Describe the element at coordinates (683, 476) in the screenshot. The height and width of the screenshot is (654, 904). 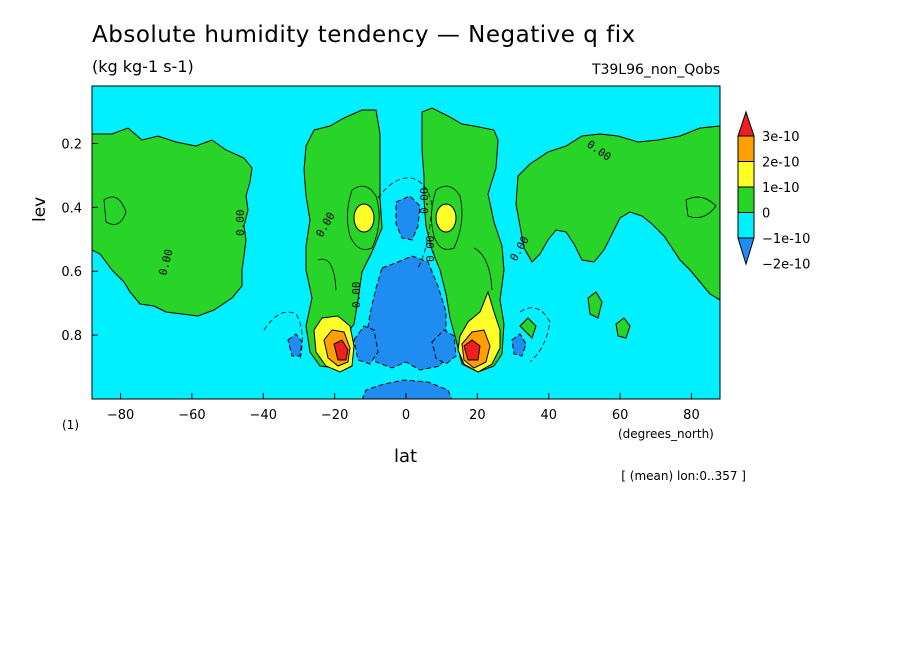
I see `averaging-note: [ (mean) lon:0..357 ]` at that location.